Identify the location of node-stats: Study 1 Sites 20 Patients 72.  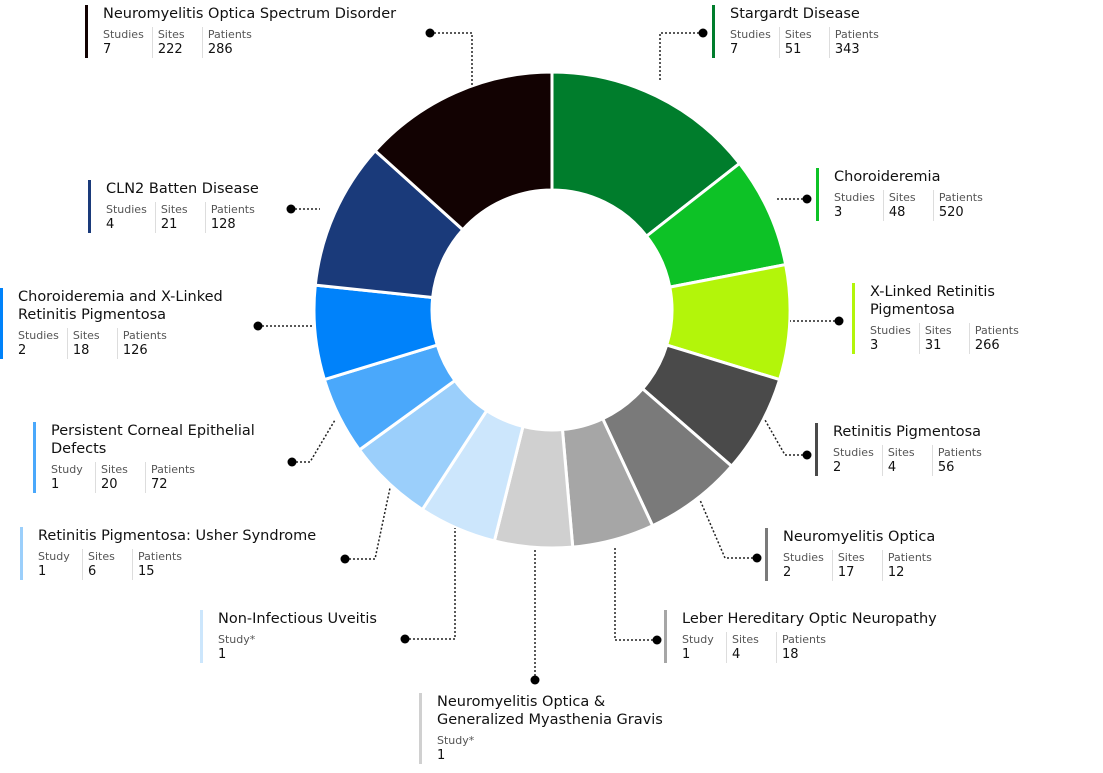
(166, 477).